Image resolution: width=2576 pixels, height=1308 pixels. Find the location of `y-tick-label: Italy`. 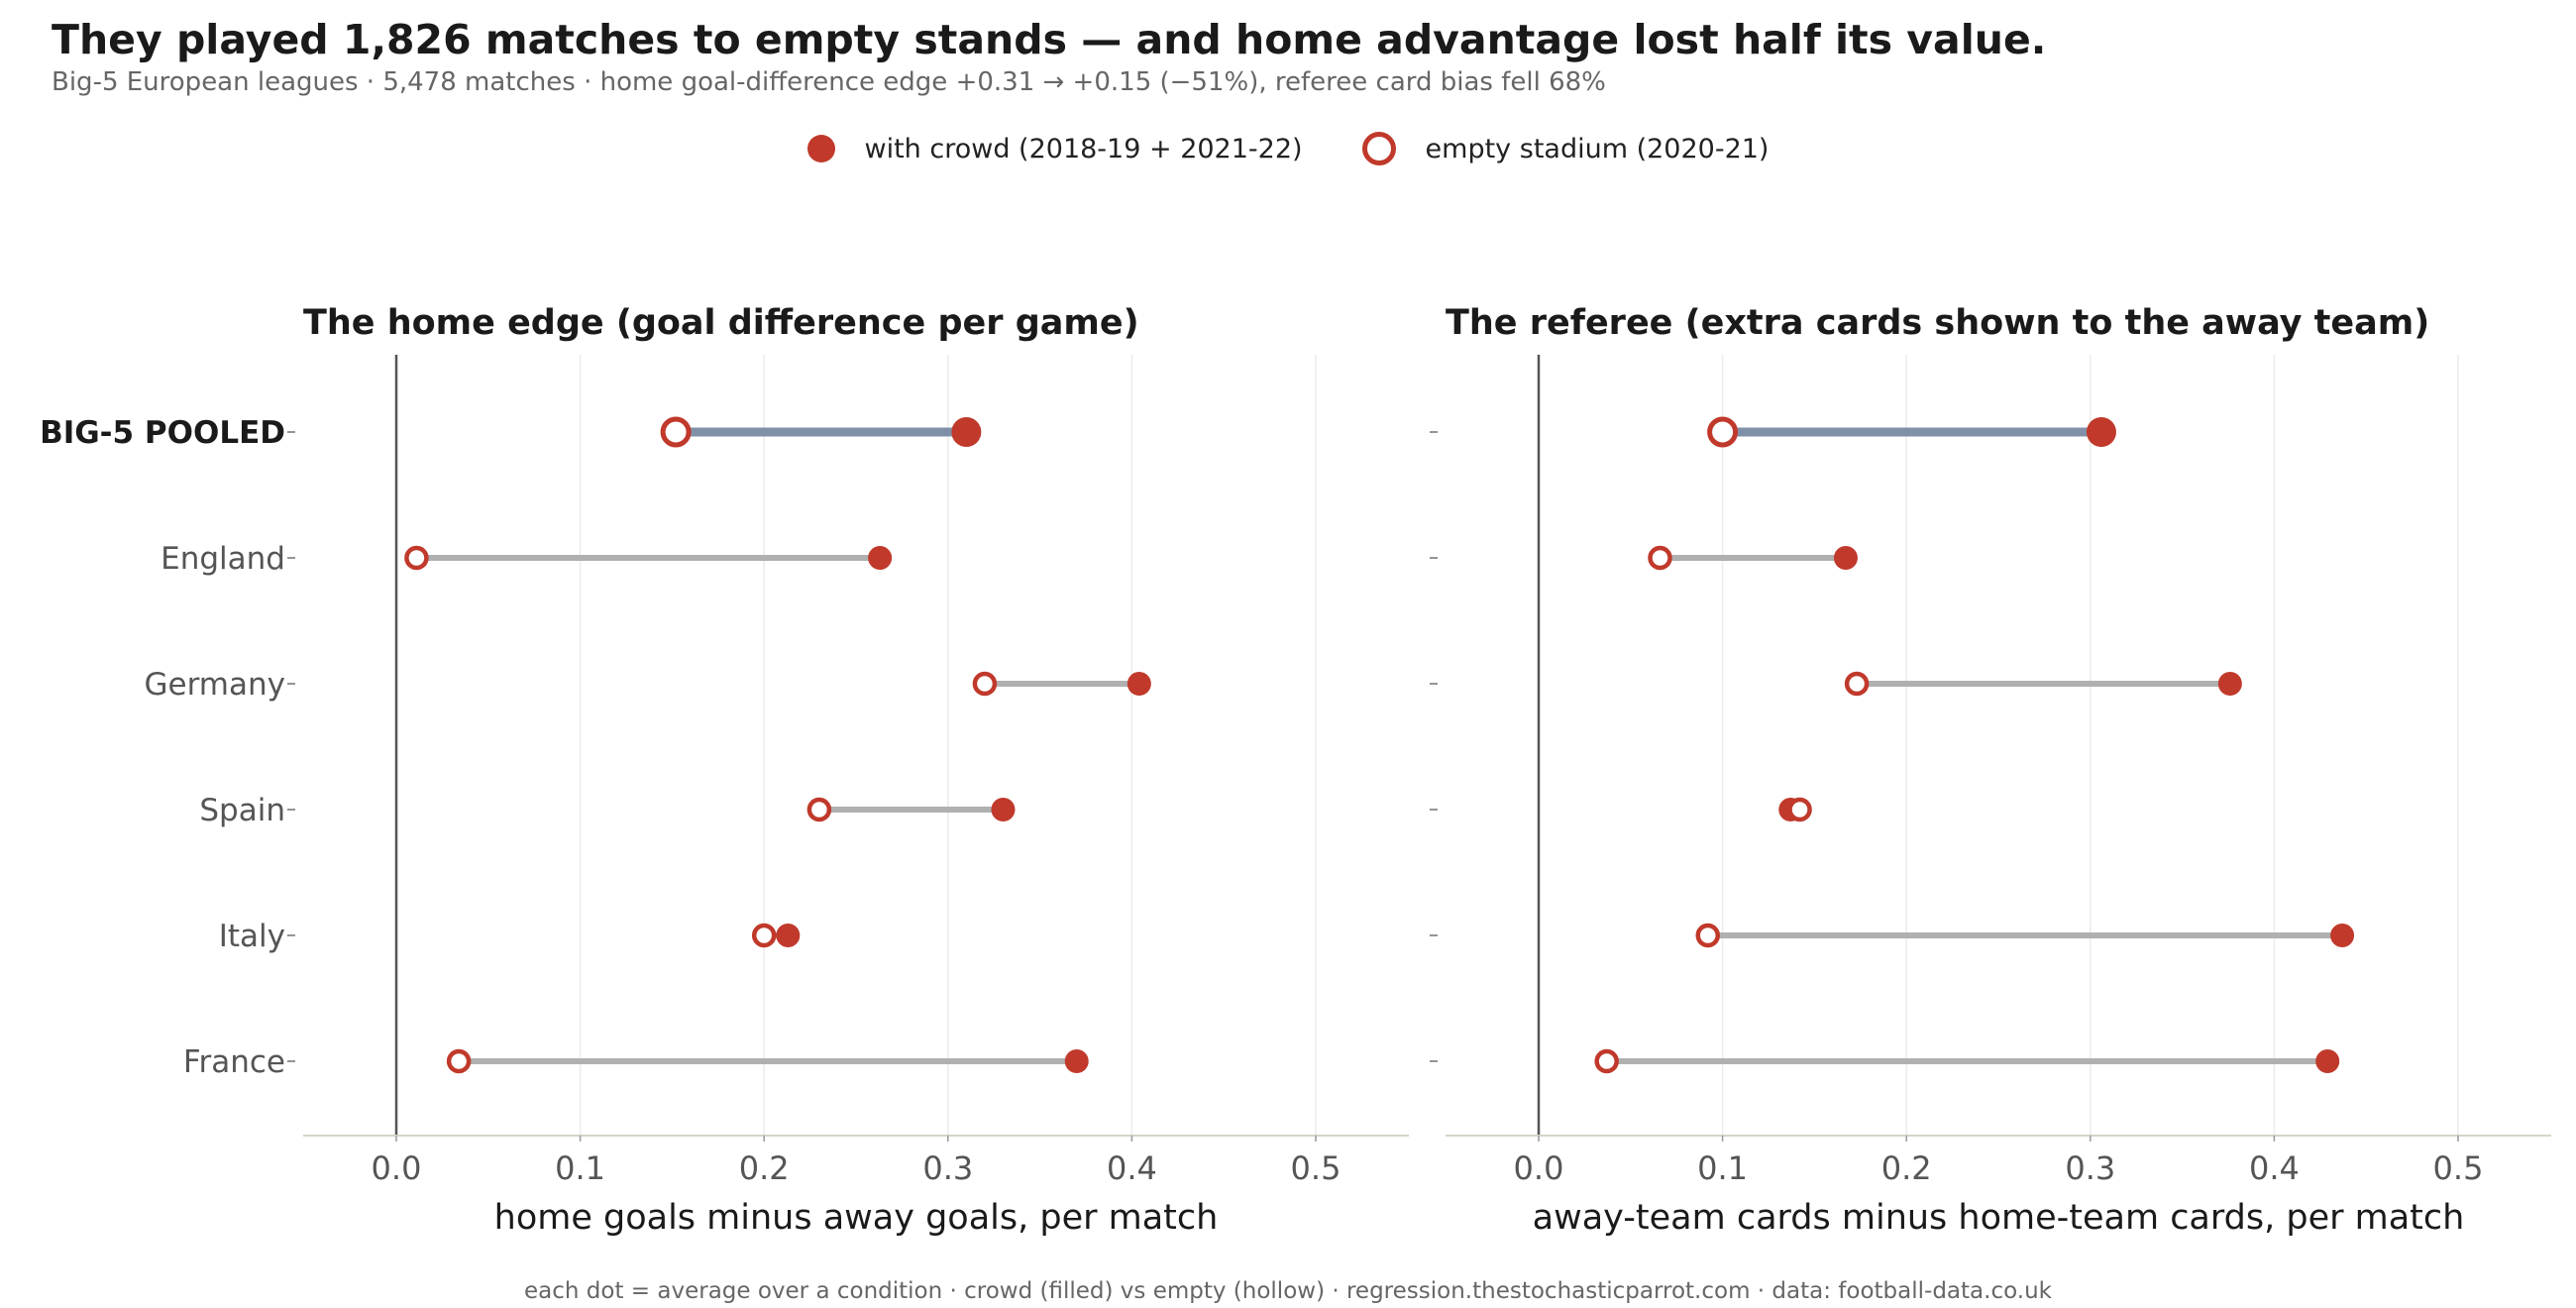

y-tick-label: Italy is located at coordinates (252, 936).